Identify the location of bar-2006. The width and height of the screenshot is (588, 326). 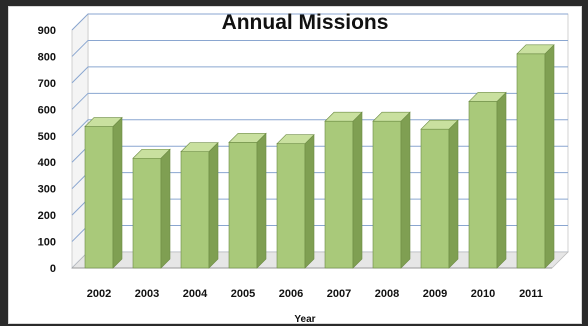
(295, 201).